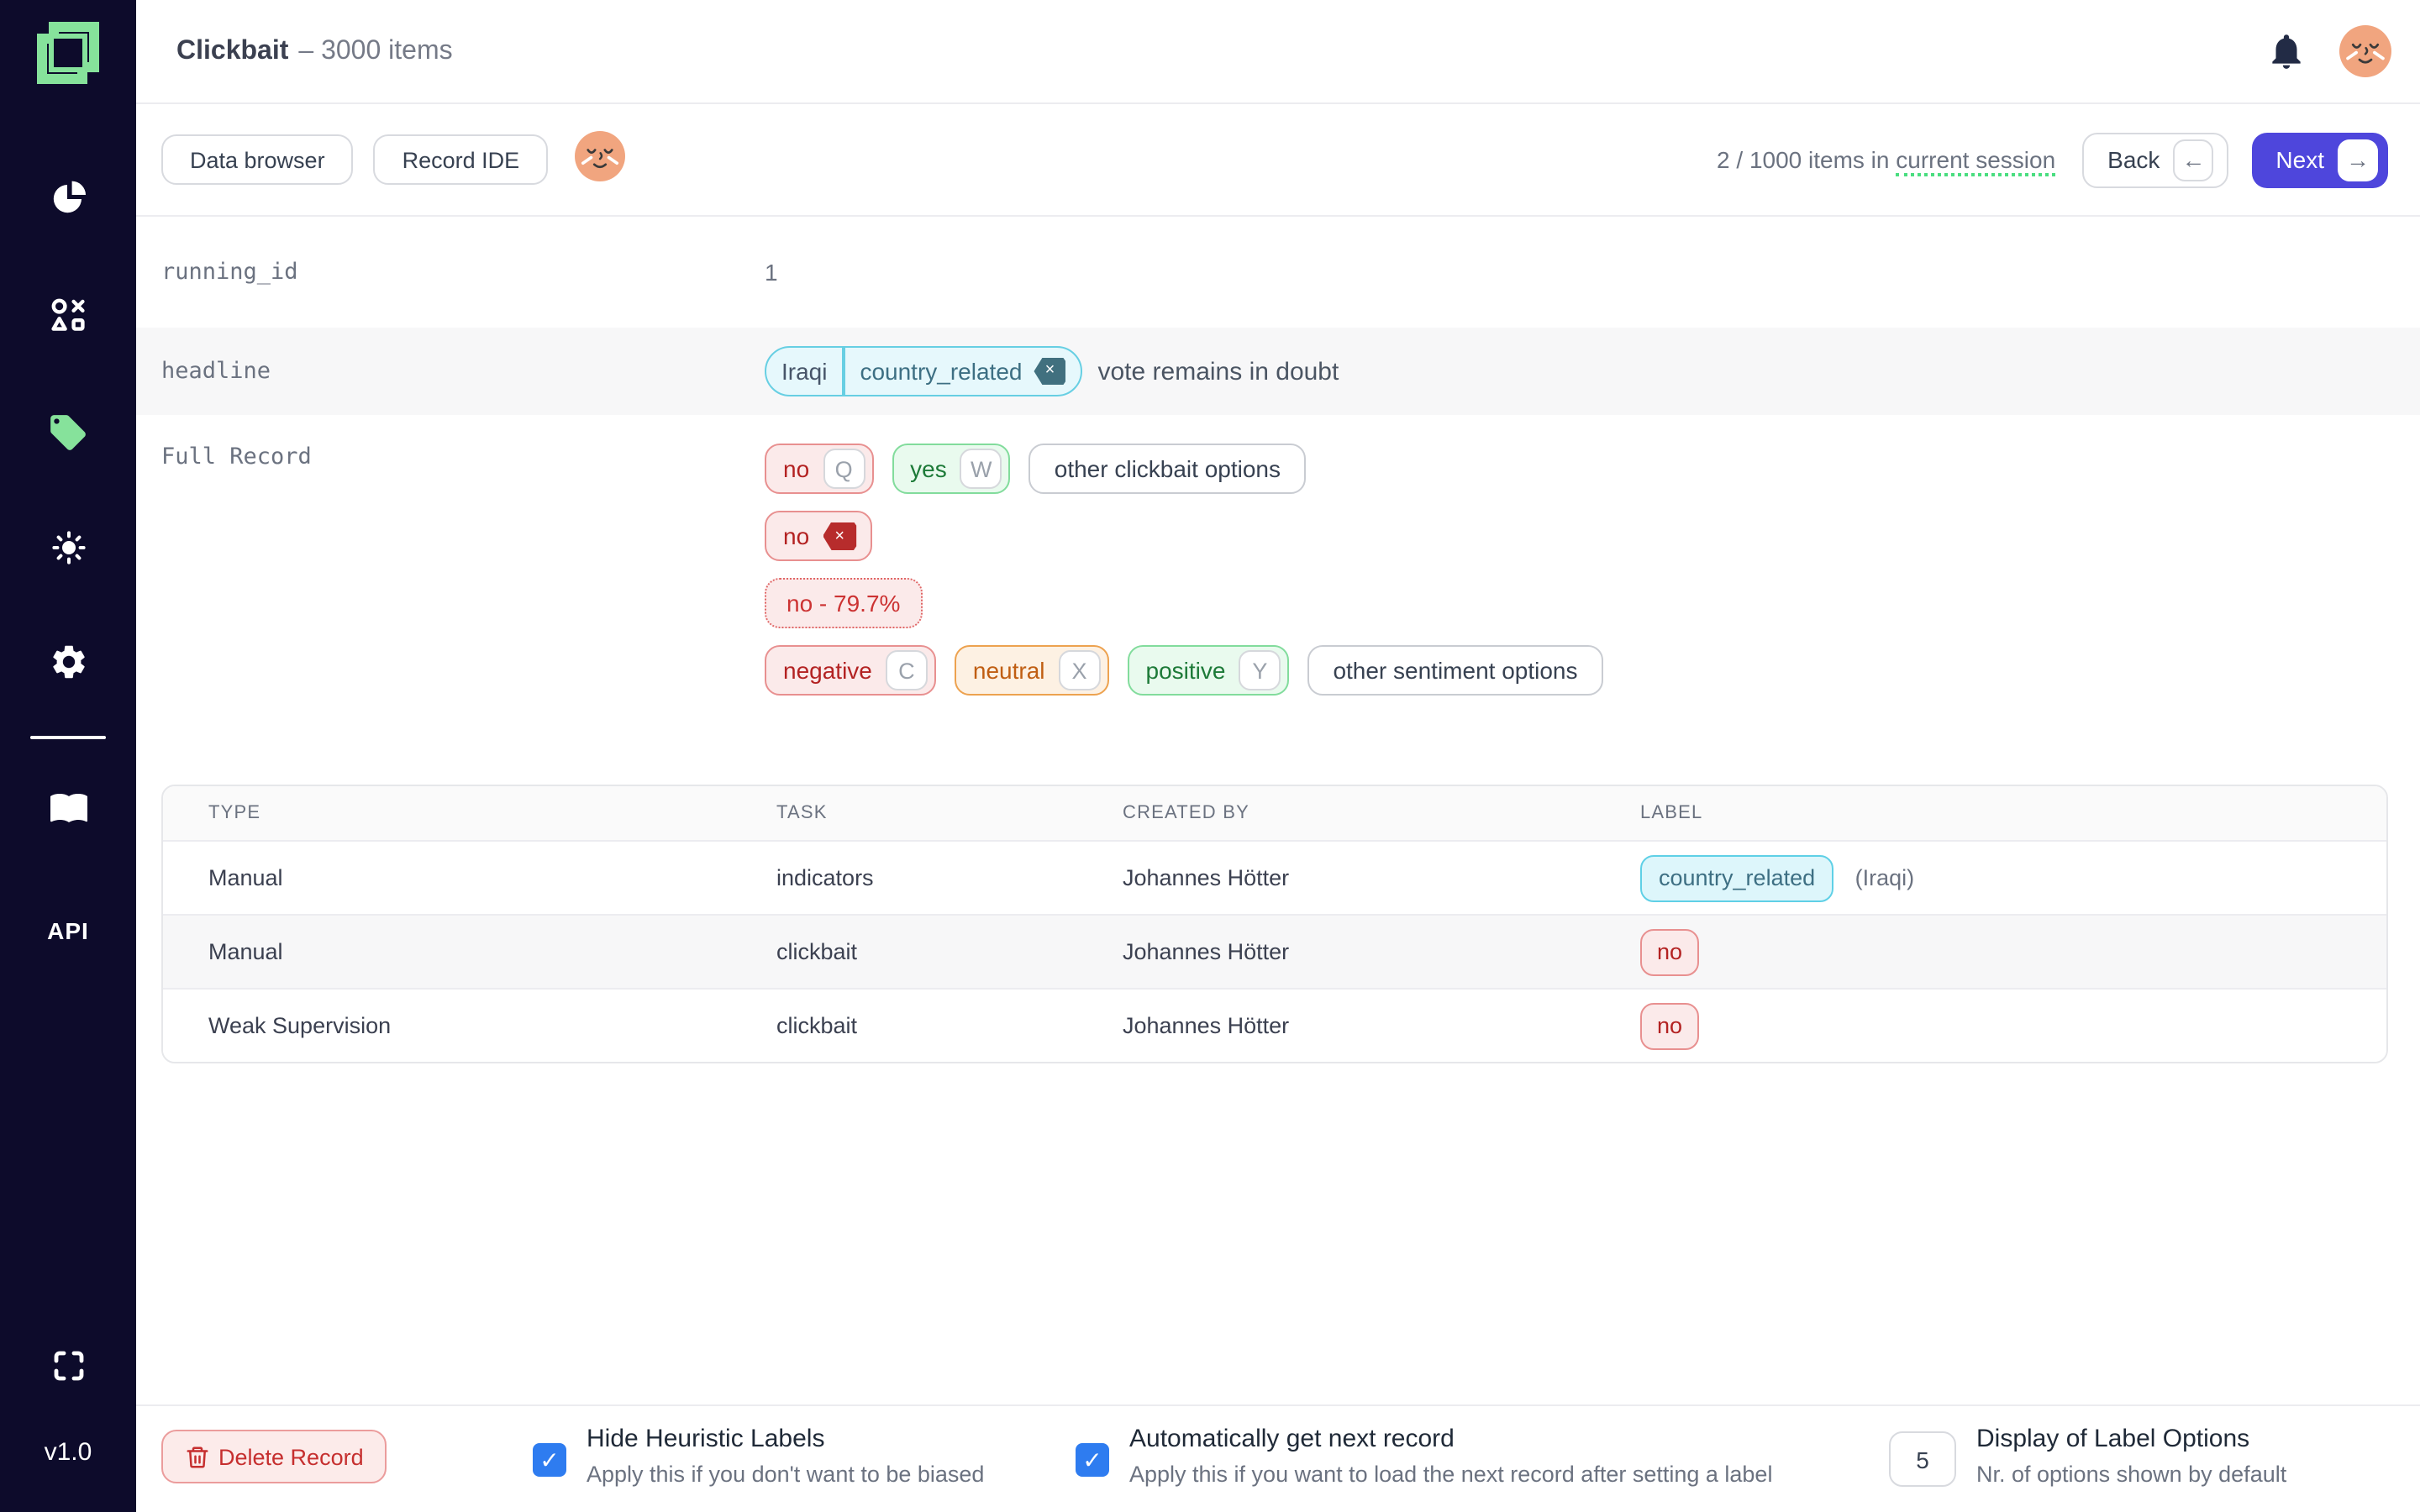 This screenshot has height=1512, width=2420. Describe the element at coordinates (2299, 159) in the screenshot. I see `next-button-label: Next` at that location.